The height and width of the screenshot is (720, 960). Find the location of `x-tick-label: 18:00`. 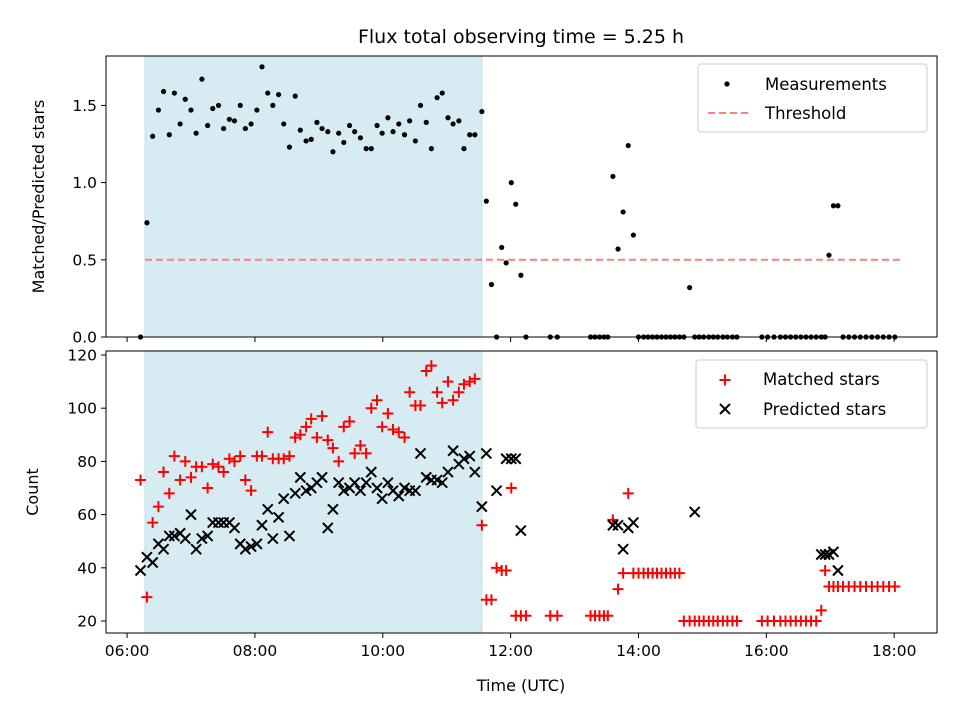

x-tick-label: 18:00 is located at coordinates (894, 651).